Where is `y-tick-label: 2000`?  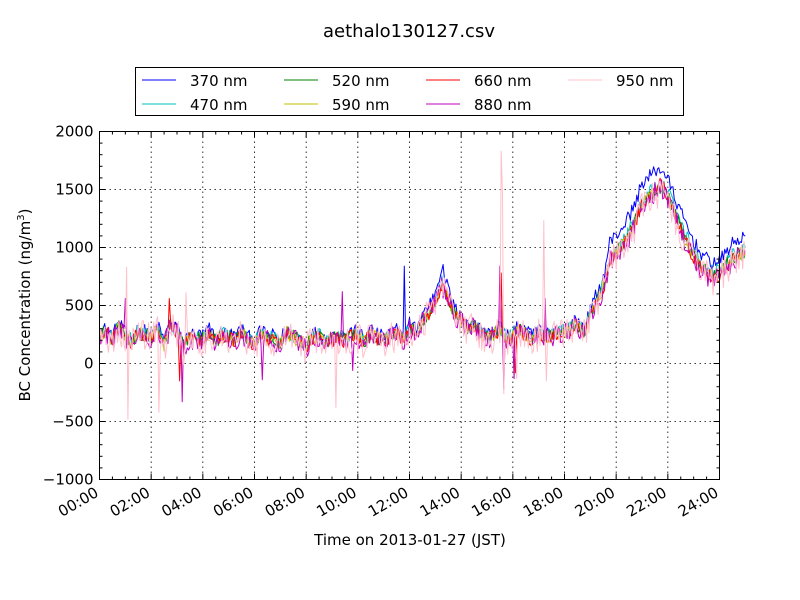
y-tick-label: 2000 is located at coordinates (74, 132).